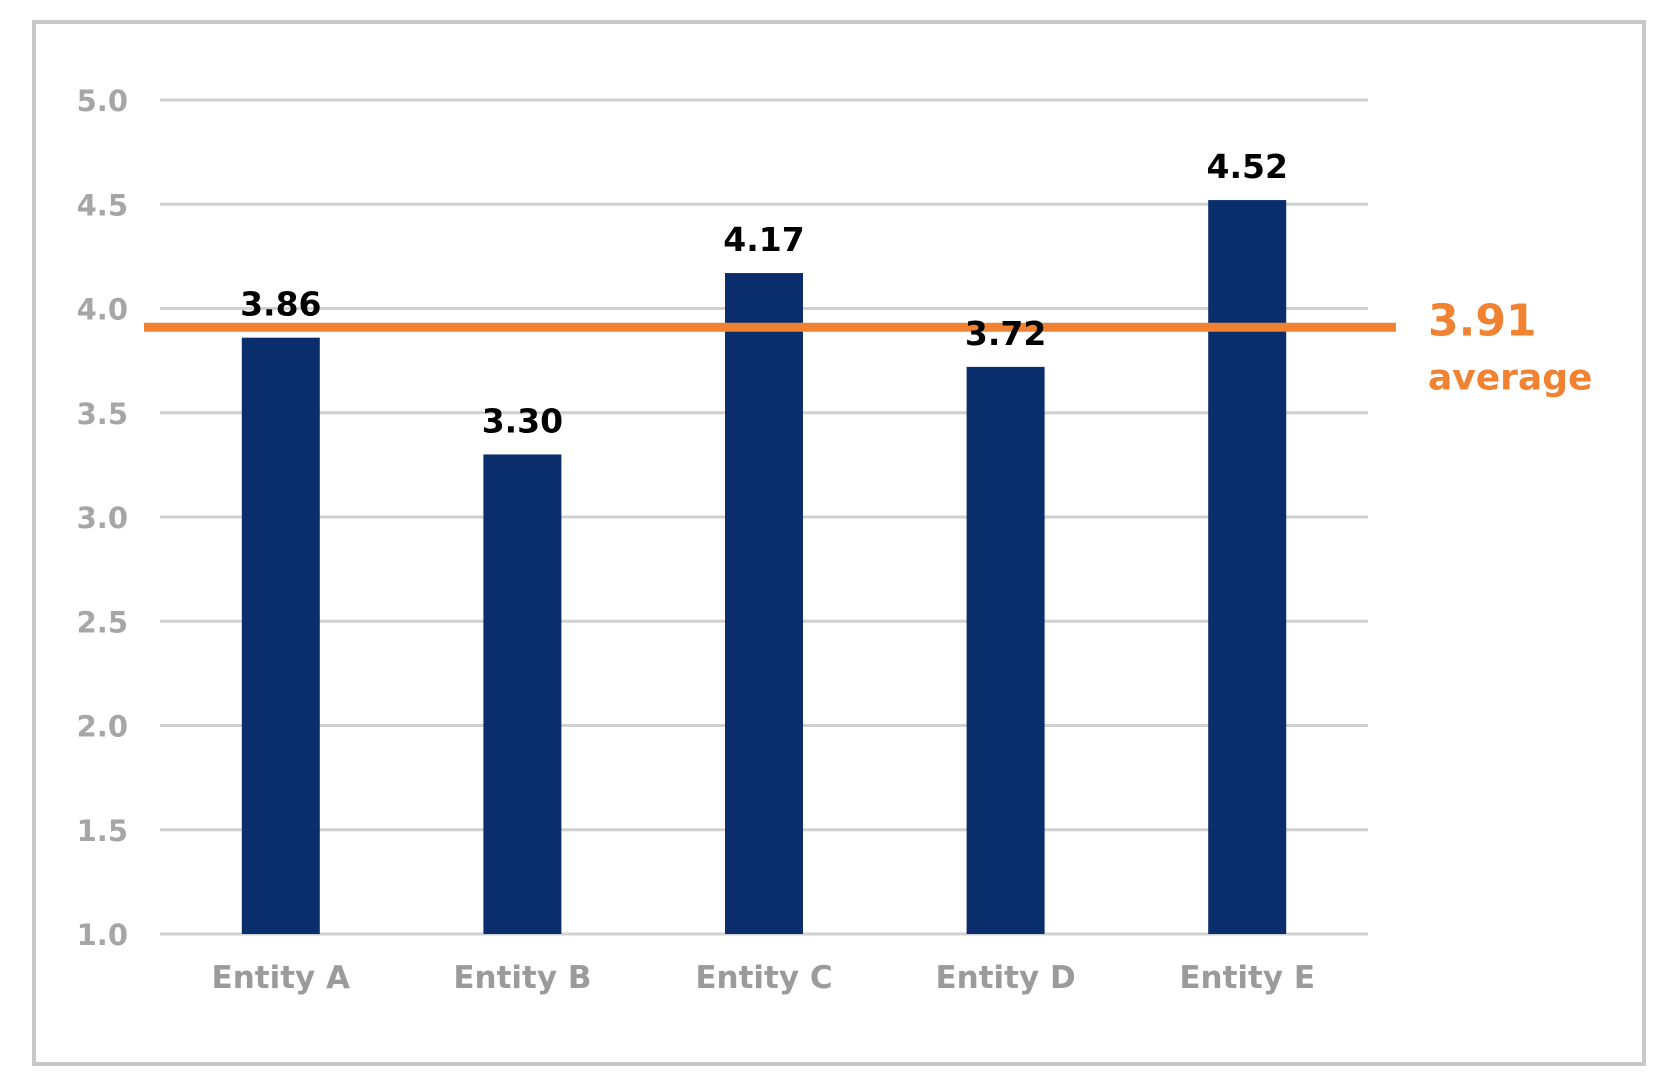 This screenshot has height=1086, width=1676. Describe the element at coordinates (102, 935) in the screenshot. I see `y-tick-label: 1.0` at that location.